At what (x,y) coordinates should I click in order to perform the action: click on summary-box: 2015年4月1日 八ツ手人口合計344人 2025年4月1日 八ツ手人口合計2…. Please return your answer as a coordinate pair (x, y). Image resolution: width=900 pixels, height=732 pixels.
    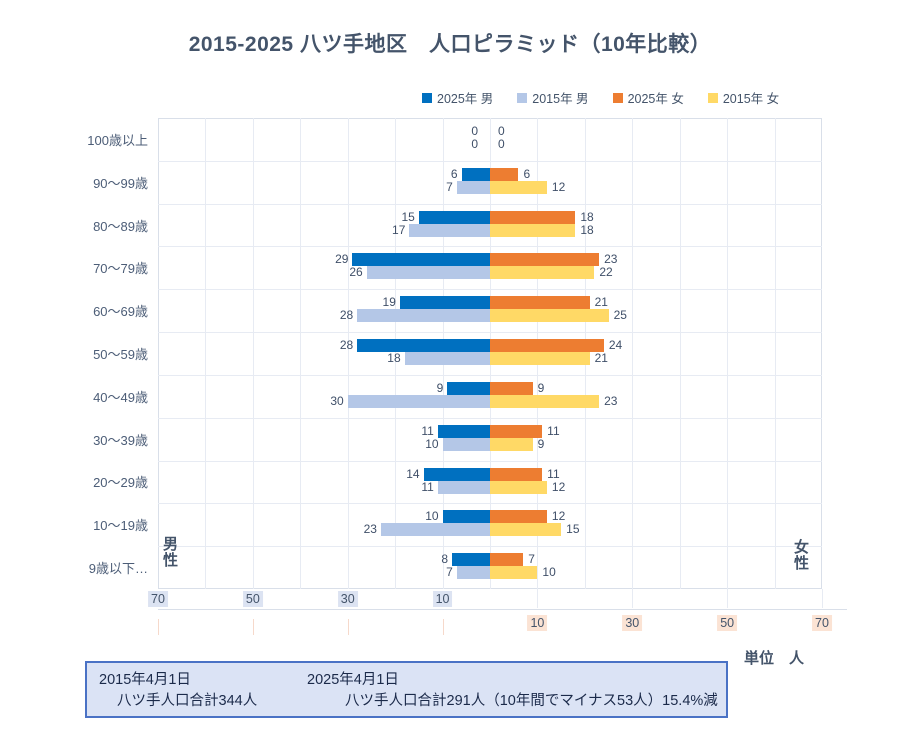
    Looking at the image, I should click on (406, 689).